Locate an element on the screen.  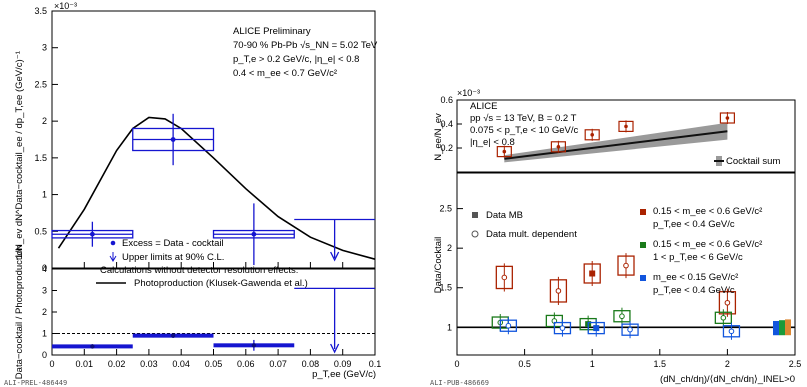
panel-b-ytick-label: 3 is located at coordinates (44, 291).